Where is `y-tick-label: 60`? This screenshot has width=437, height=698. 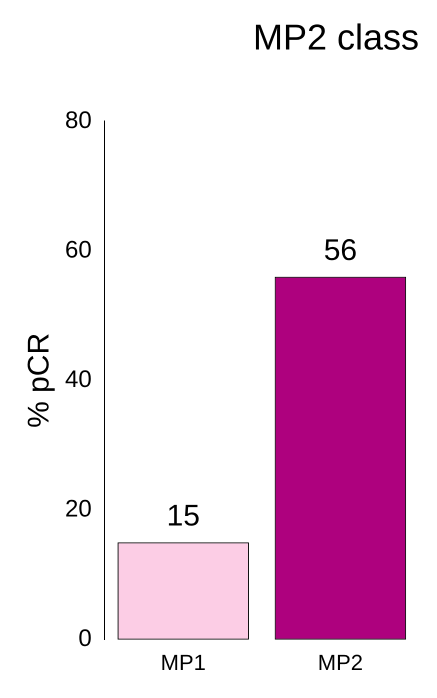
y-tick-label: 60 is located at coordinates (78, 250).